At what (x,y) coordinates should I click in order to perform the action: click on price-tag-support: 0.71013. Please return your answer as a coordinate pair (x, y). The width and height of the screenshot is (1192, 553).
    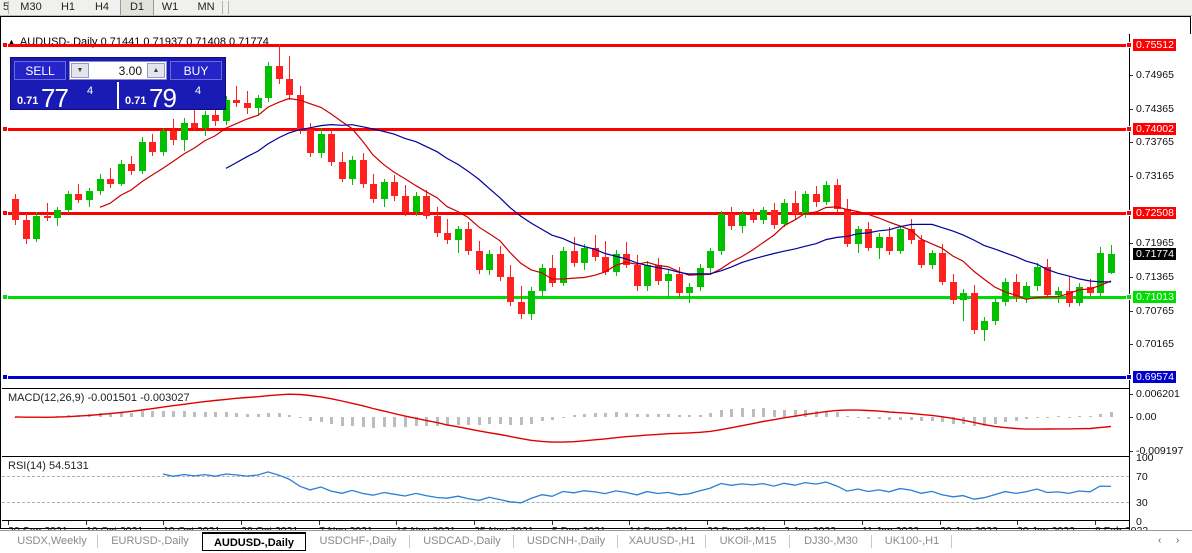
    Looking at the image, I should click on (1154, 296).